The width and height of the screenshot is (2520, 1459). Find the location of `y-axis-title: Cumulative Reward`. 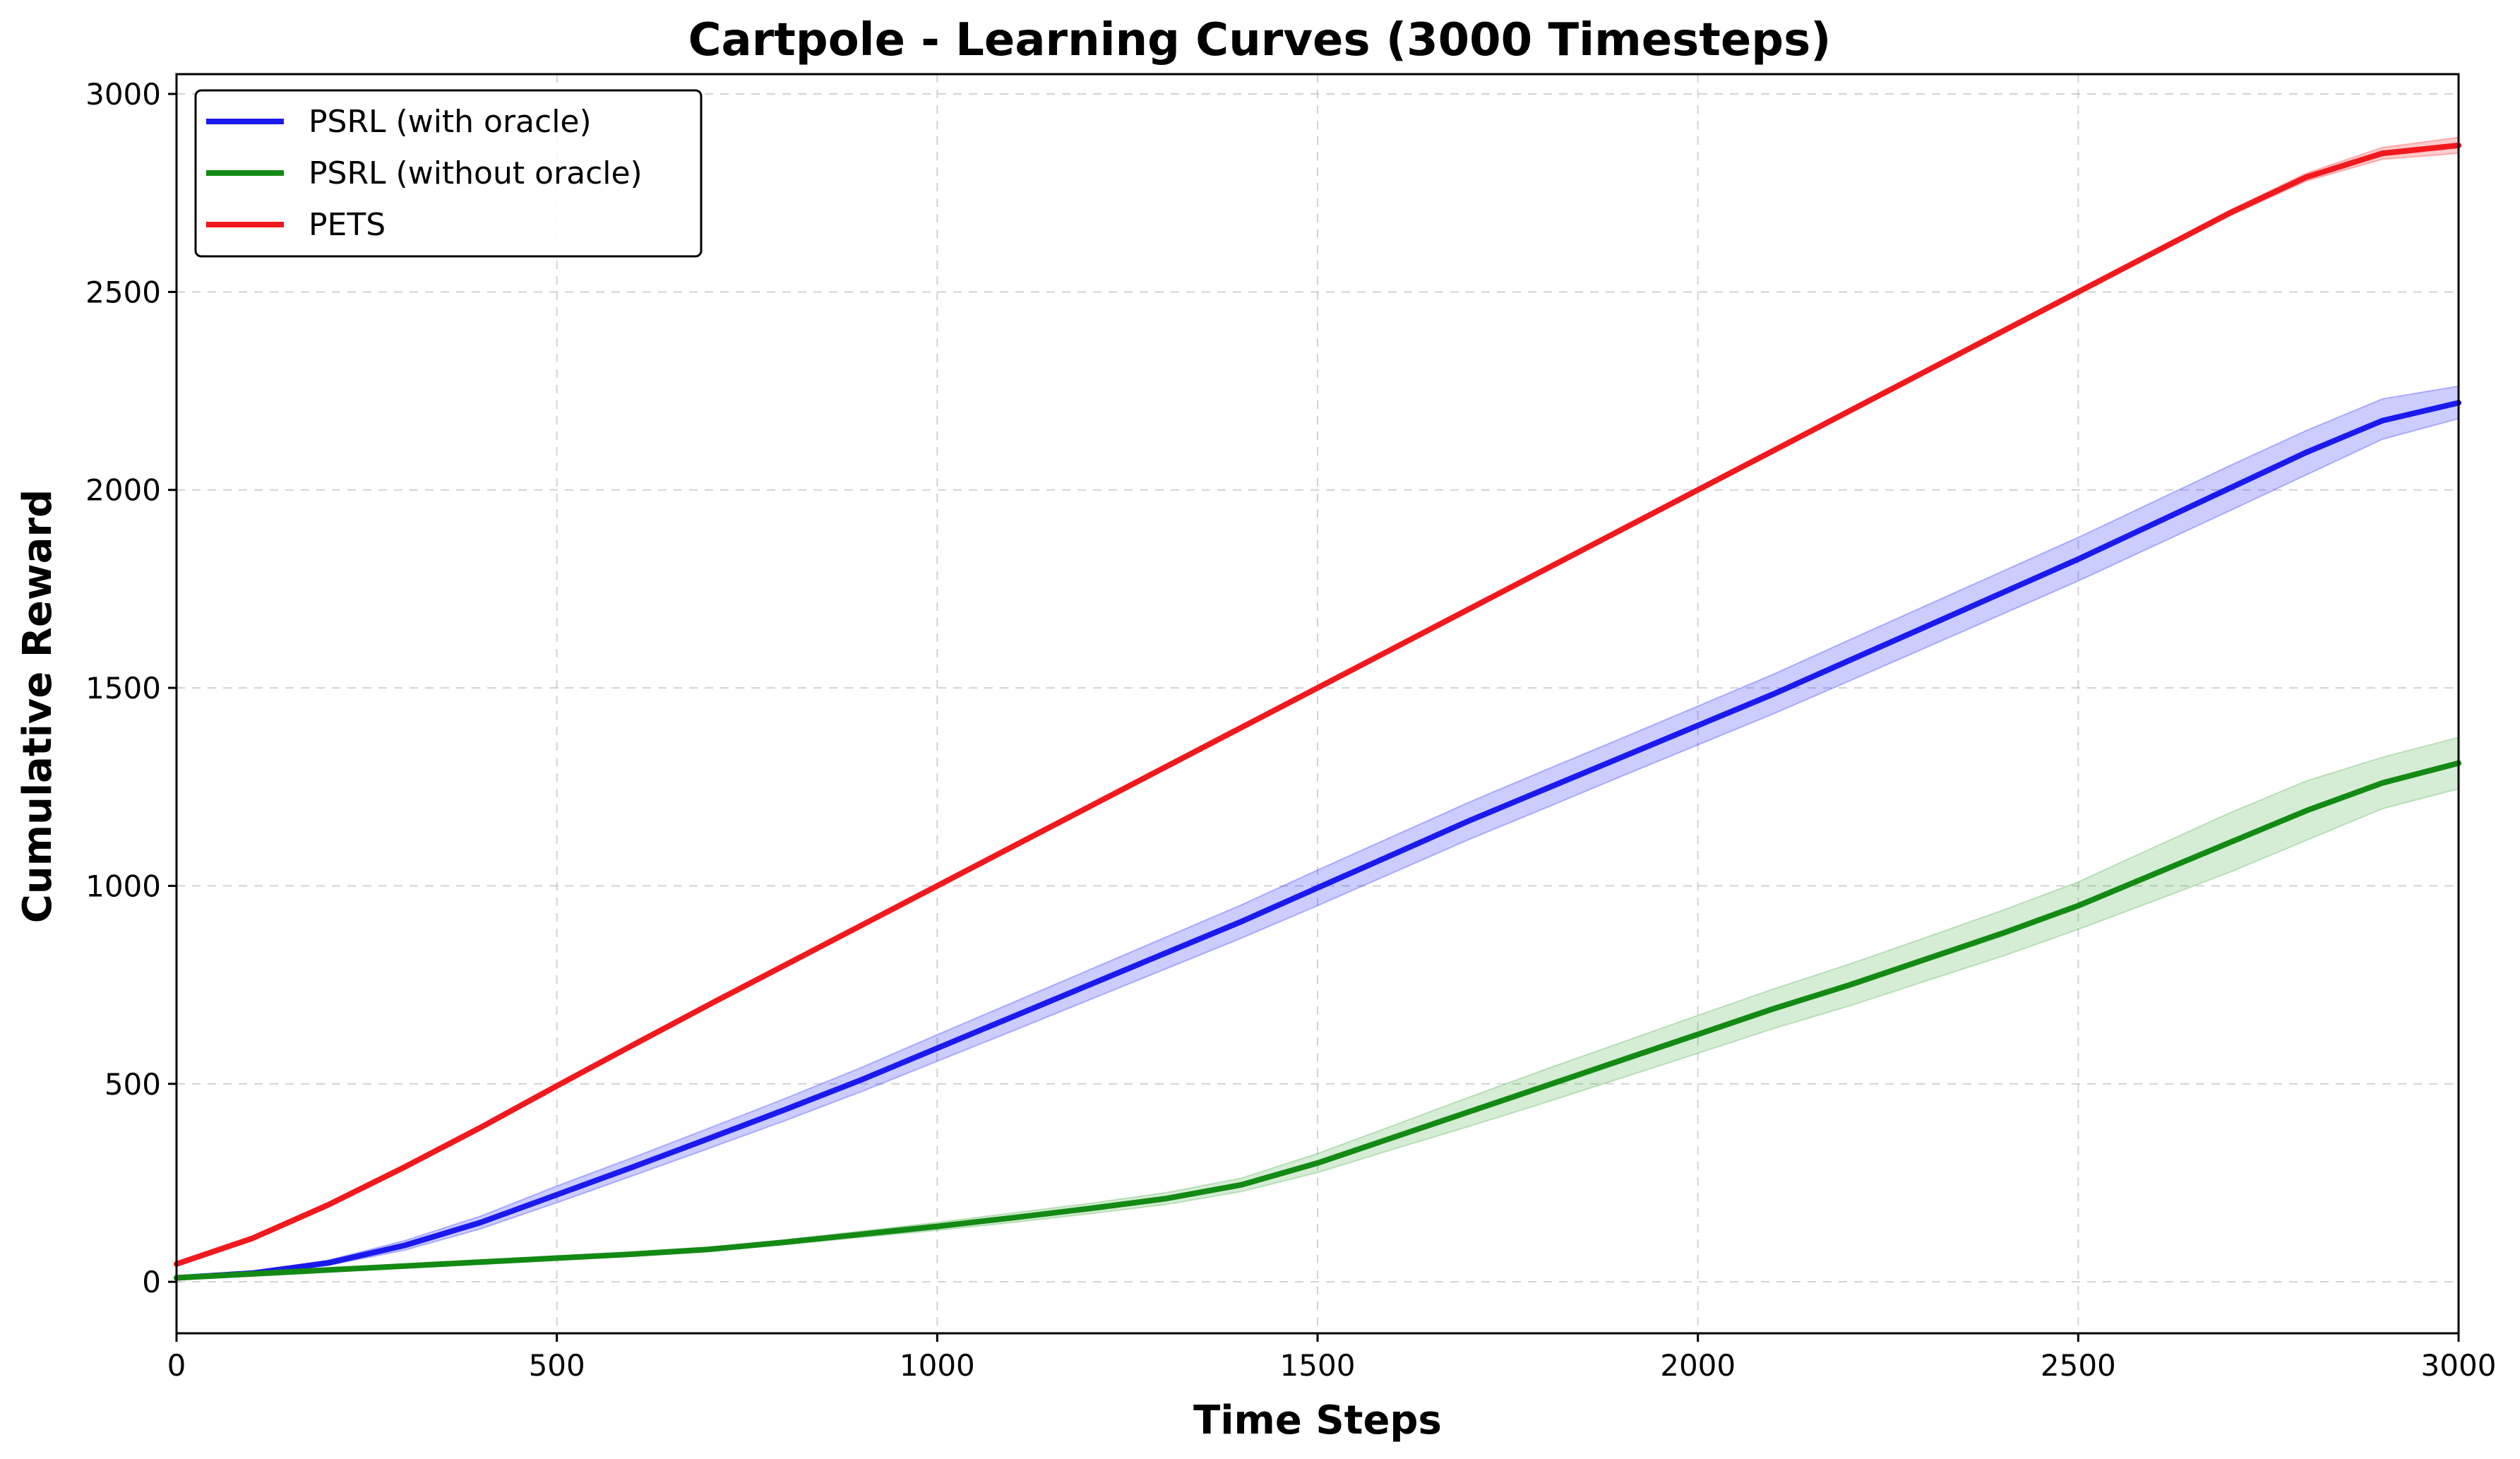

y-axis-title: Cumulative Reward is located at coordinates (38, 706).